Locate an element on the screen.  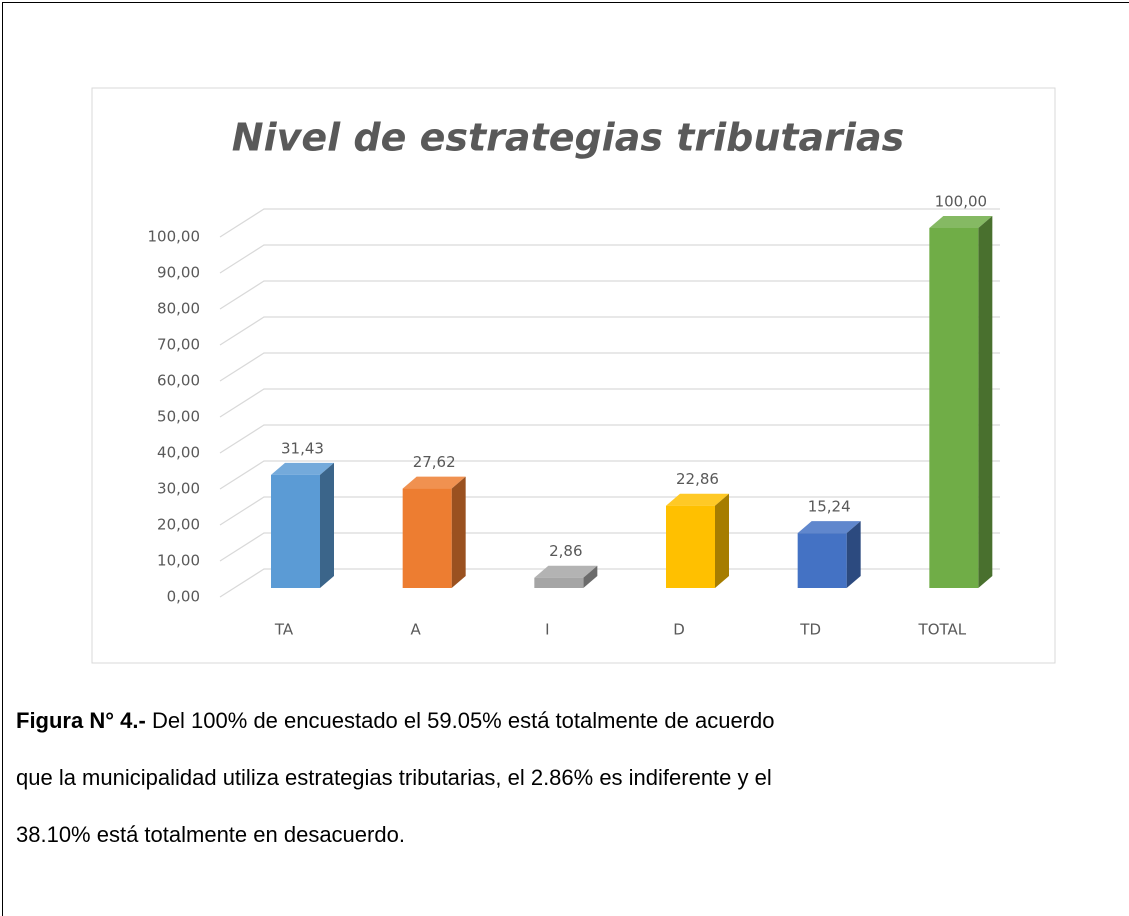
y-tick-label: 60,00 is located at coordinates (178, 381).